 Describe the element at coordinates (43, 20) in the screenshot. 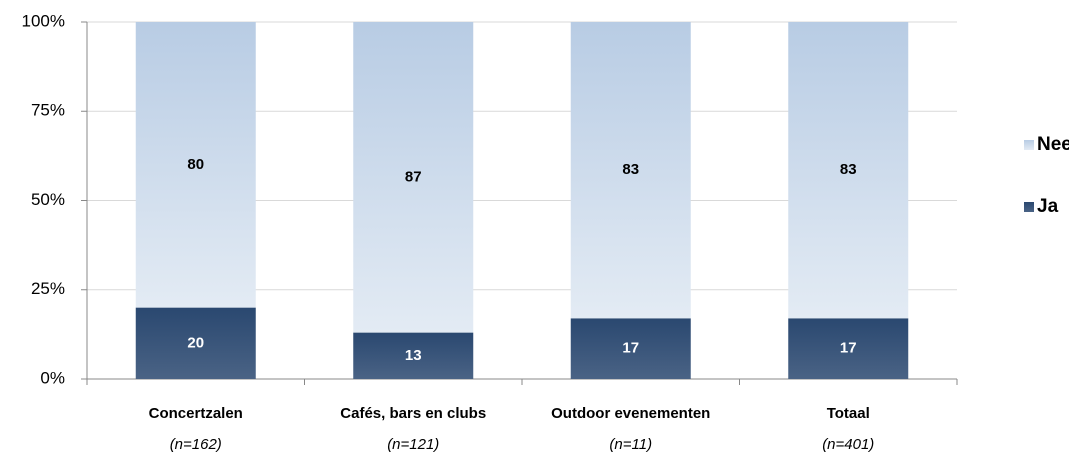

I see `y-tick-label: 100%` at that location.